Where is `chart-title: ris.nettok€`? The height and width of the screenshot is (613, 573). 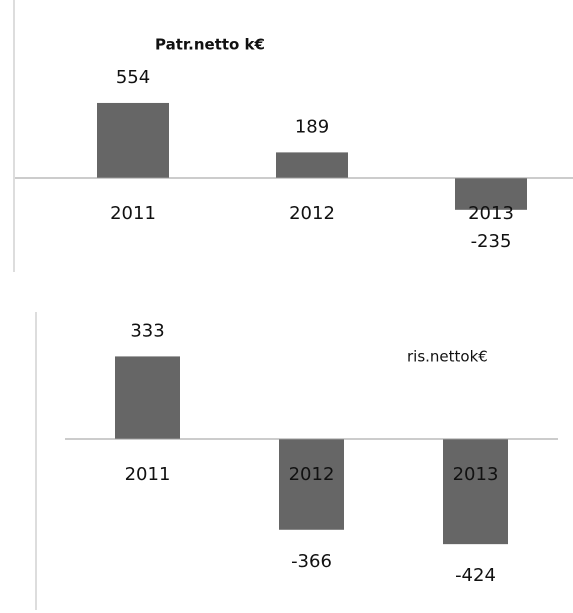 chart-title: ris.nettok€ is located at coordinates (447, 357).